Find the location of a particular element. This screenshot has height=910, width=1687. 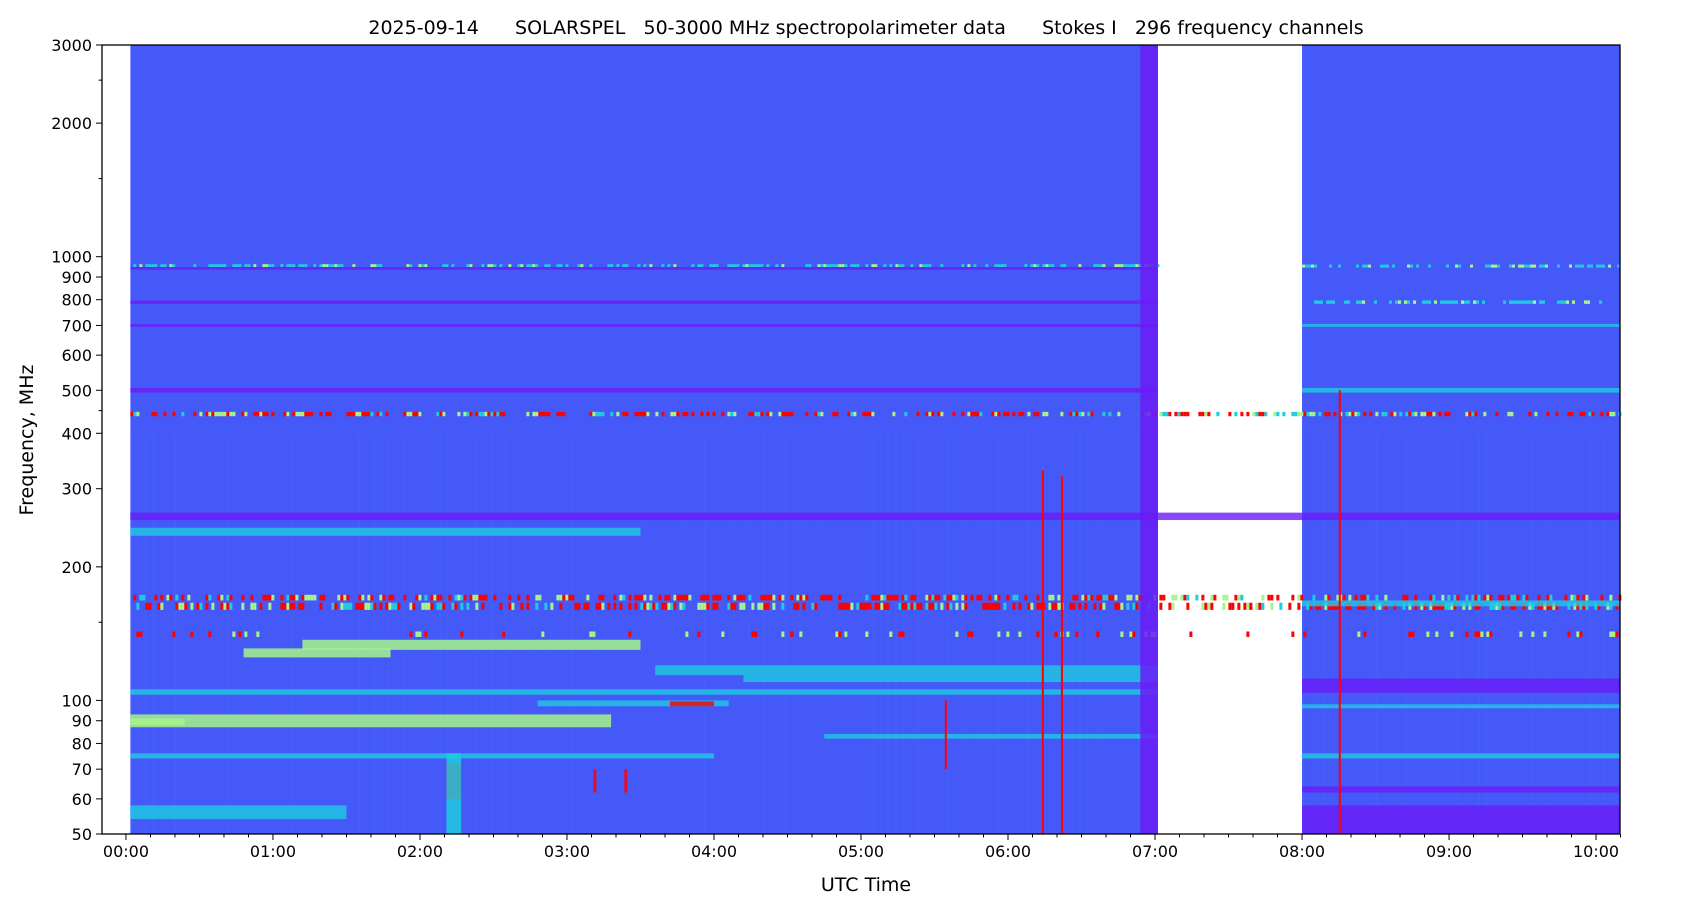

band is located at coordinates (385, 531).